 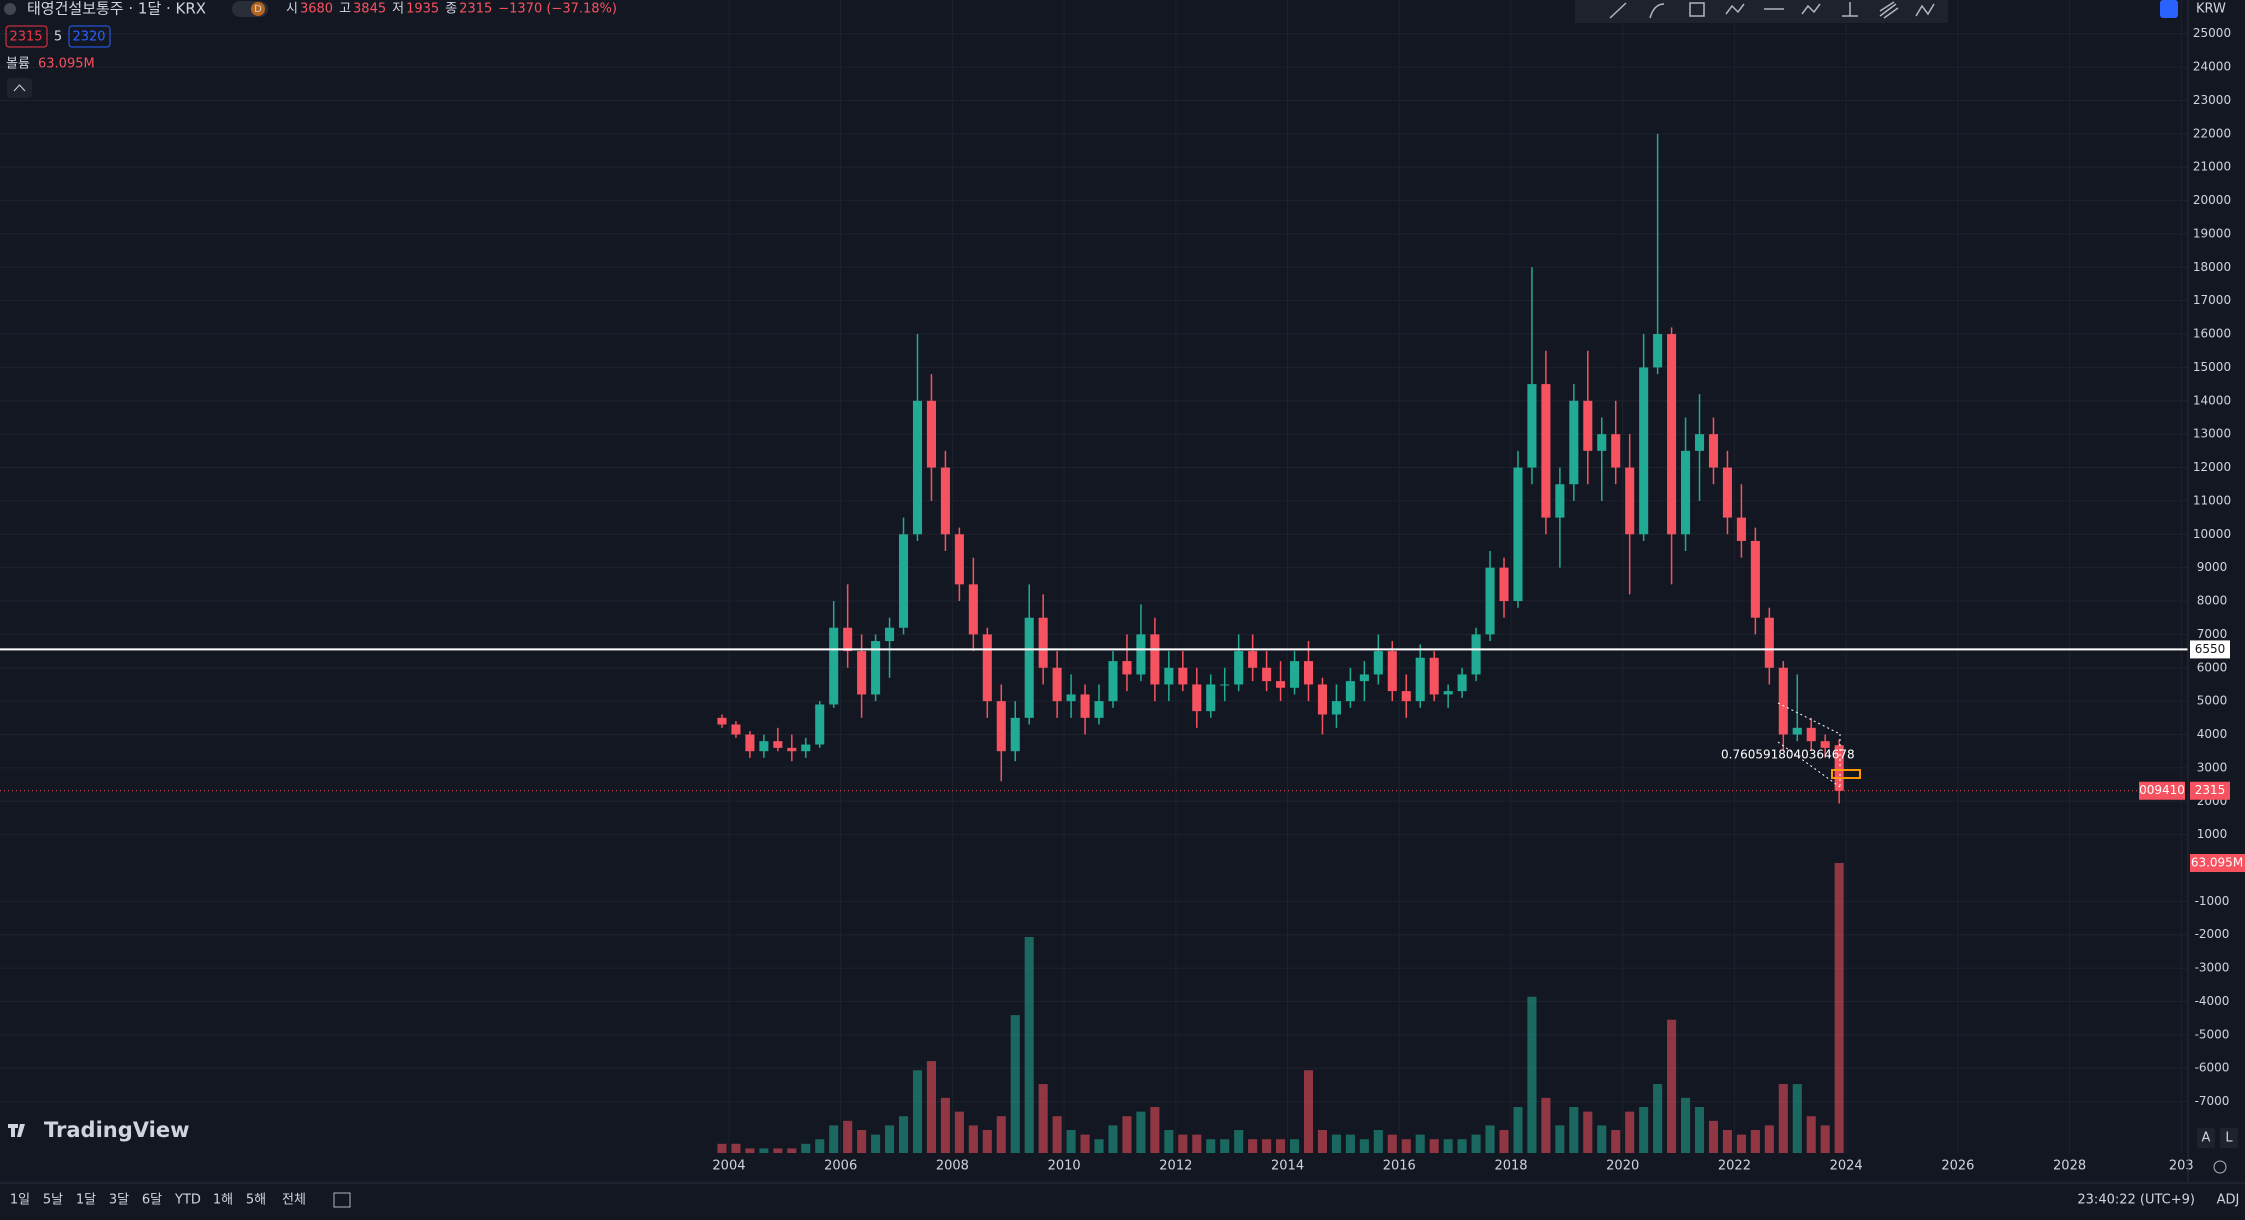 What do you see at coordinates (2206, 1138) in the screenshot?
I see `auto-scale-btn` at bounding box center [2206, 1138].